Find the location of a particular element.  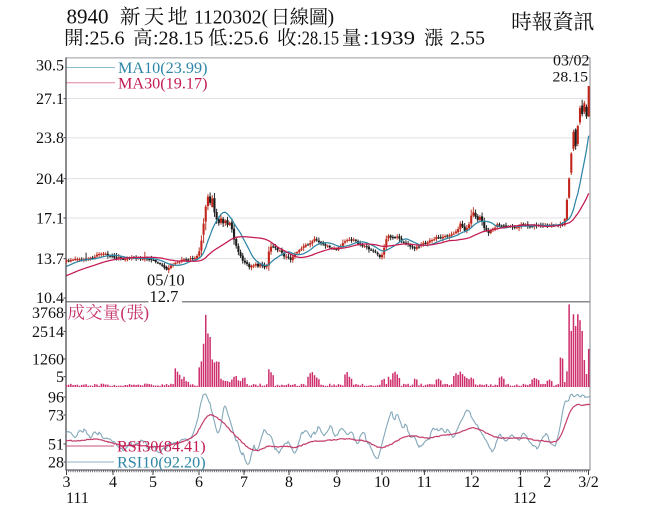

svg-text: 03/02 is located at coordinates (571, 61).